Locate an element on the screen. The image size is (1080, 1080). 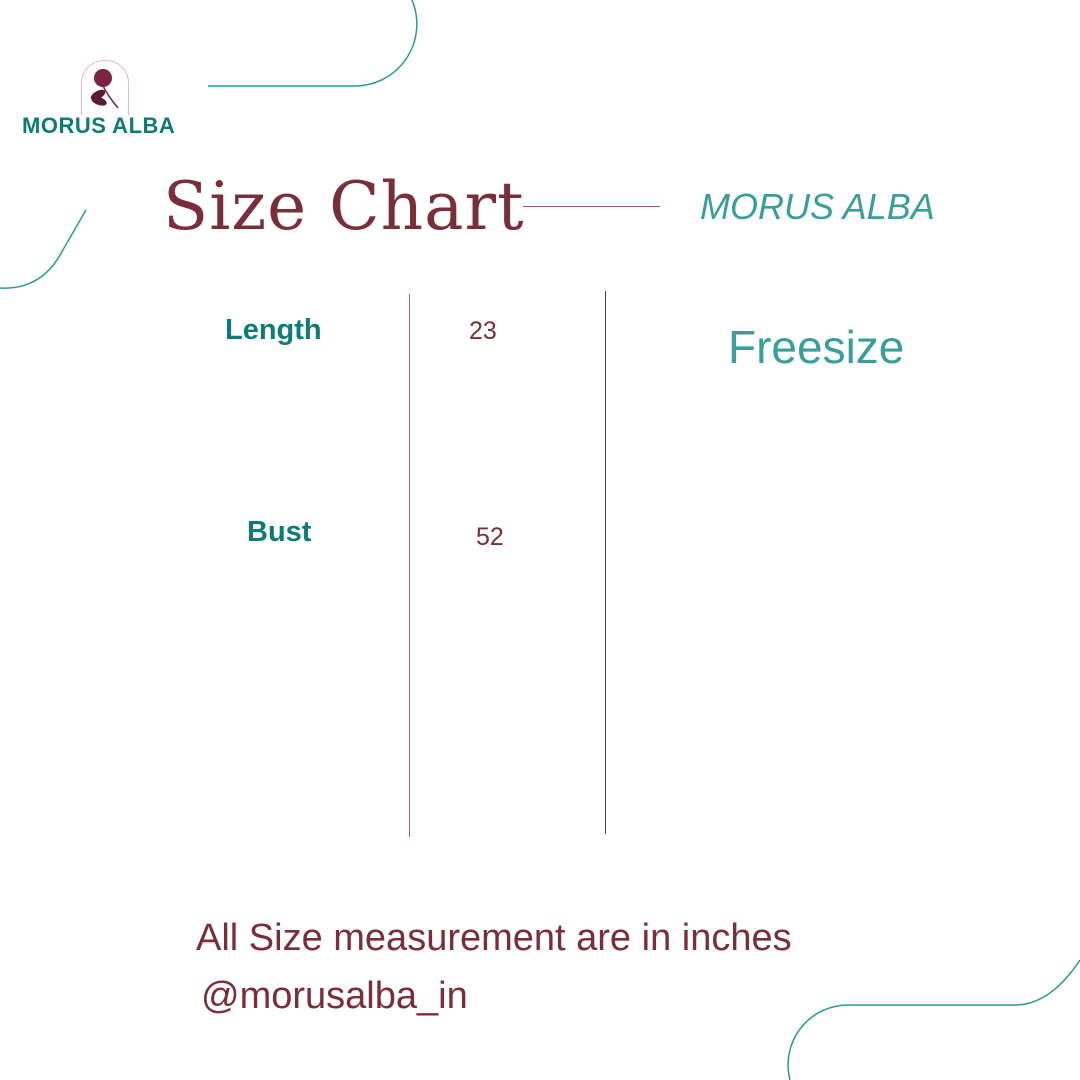
length-value: 23 is located at coordinates (483, 331).